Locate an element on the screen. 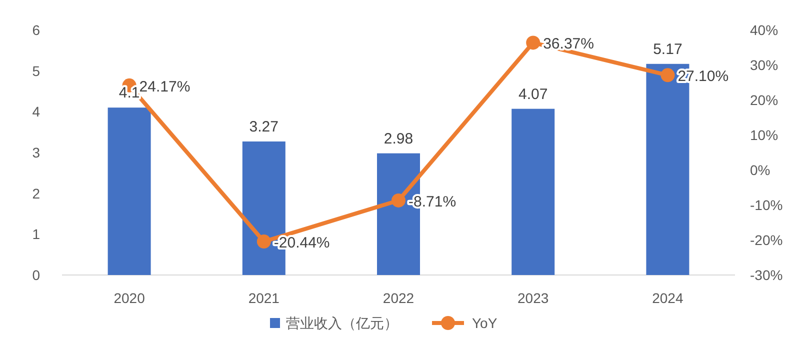 This screenshot has width=810, height=348. data-label: 5.17 is located at coordinates (667, 49).